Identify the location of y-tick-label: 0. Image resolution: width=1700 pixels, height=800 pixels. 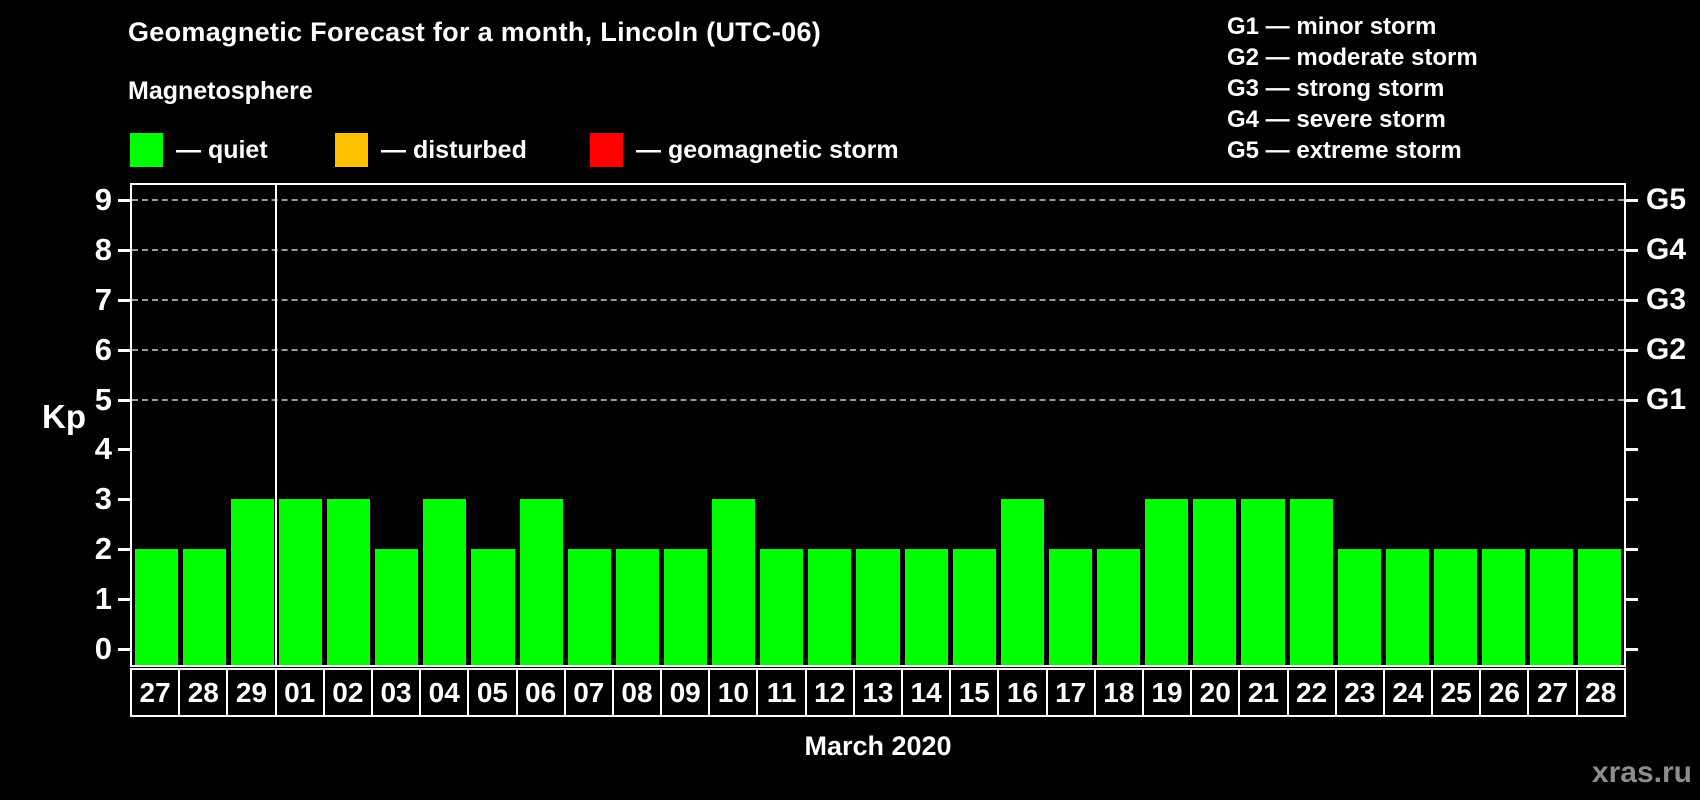
(103, 648).